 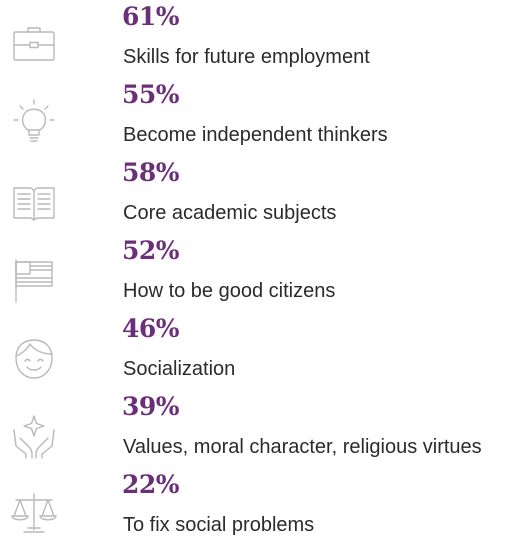 I want to click on flag-icon, so click(x=34, y=280).